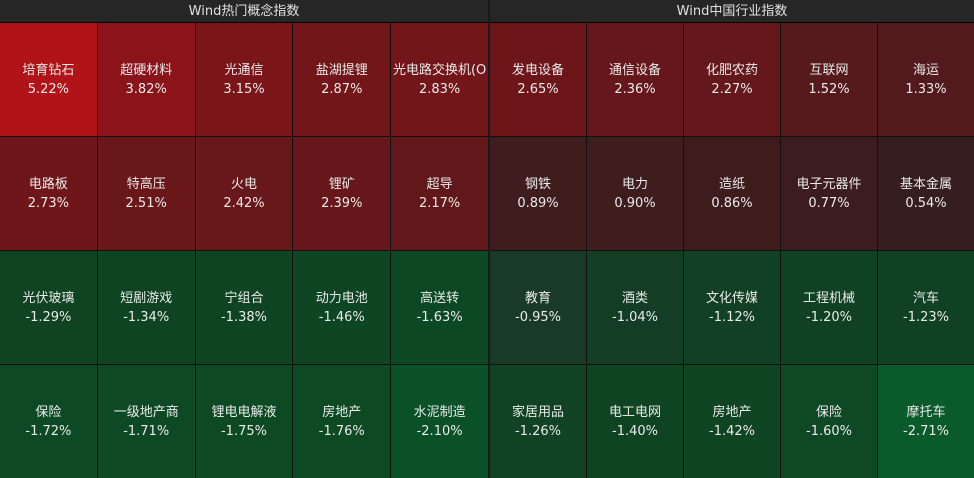  I want to click on cell: 光通信 3.15%, so click(244, 79).